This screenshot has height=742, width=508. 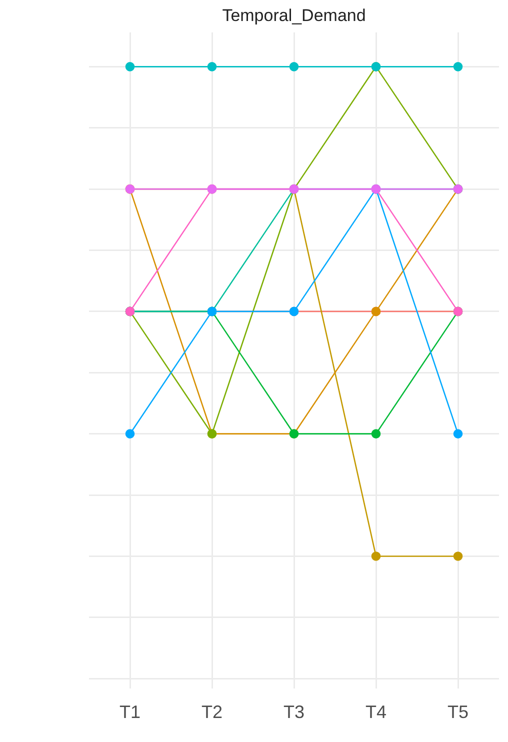 What do you see at coordinates (294, 712) in the screenshot?
I see `x-tick-label: T3` at bounding box center [294, 712].